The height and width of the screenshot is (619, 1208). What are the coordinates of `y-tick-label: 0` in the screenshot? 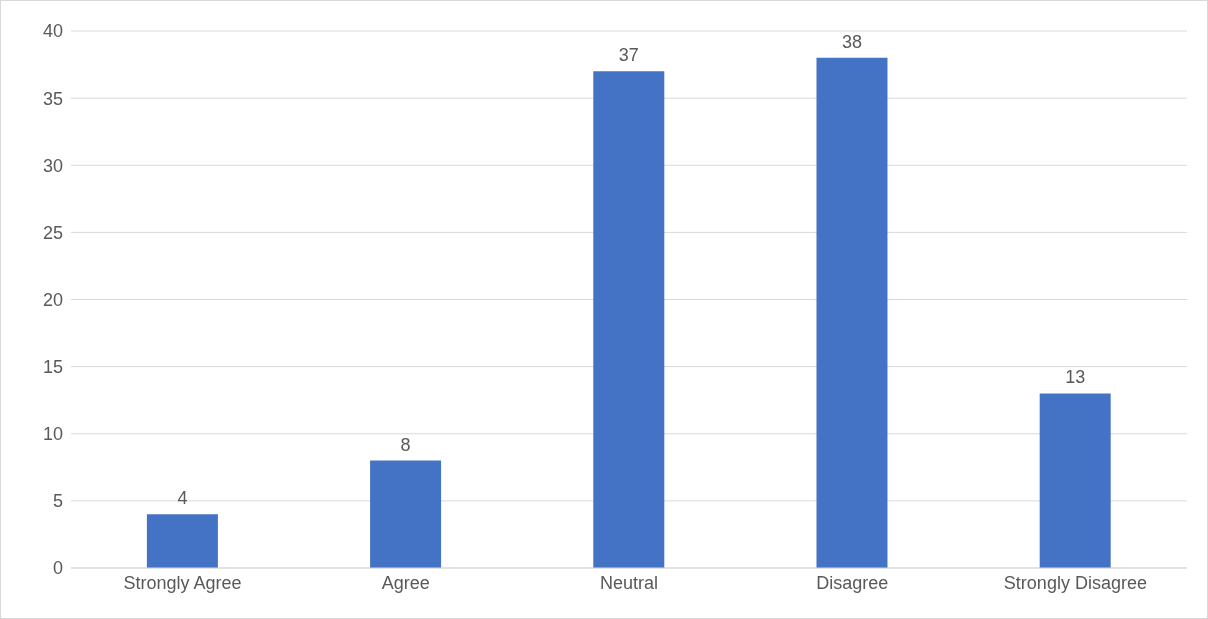 It's located at (57, 568).